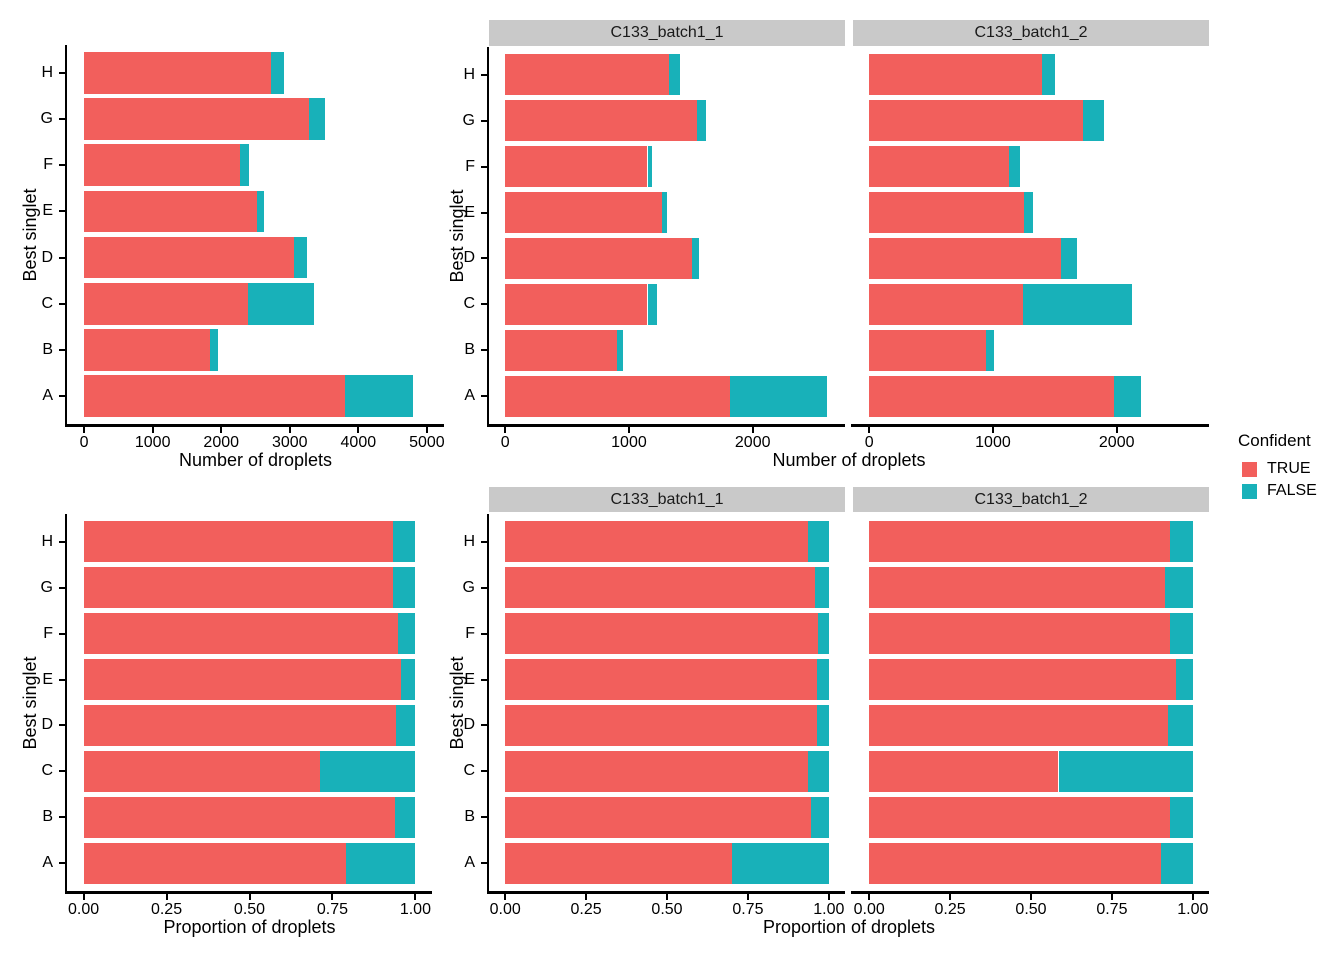 This screenshot has width=1344, height=960. Describe the element at coordinates (47, 211) in the screenshot. I see `y-category-label: E` at that location.